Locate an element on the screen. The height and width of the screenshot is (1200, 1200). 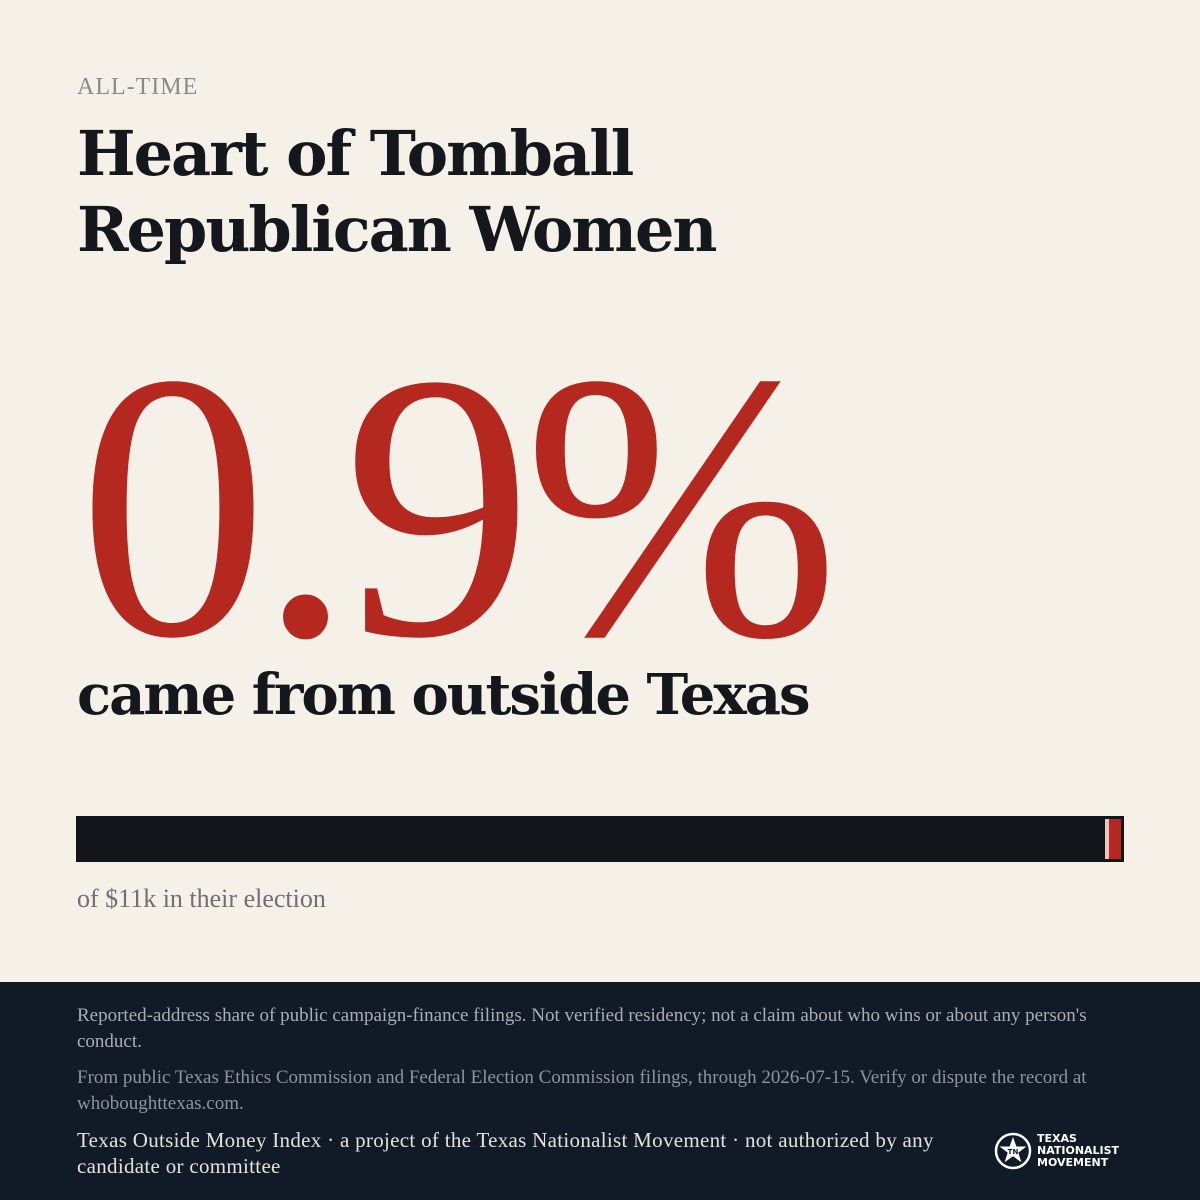
logo-line-2: NATIONALIST is located at coordinates (1078, 1150).